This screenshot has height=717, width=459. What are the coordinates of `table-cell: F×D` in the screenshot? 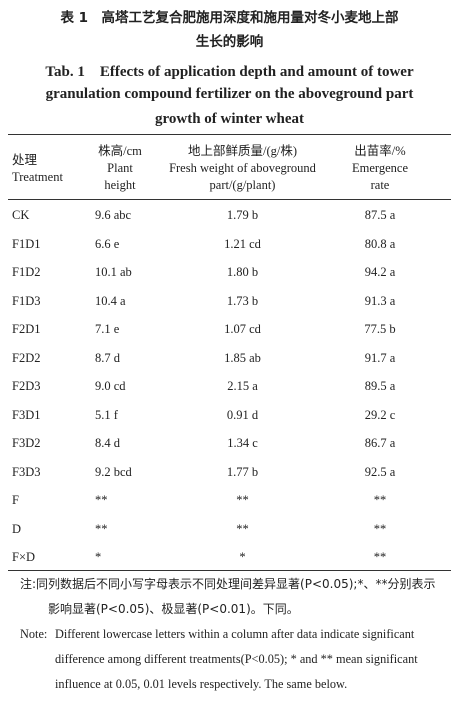 It's located at (24, 557).